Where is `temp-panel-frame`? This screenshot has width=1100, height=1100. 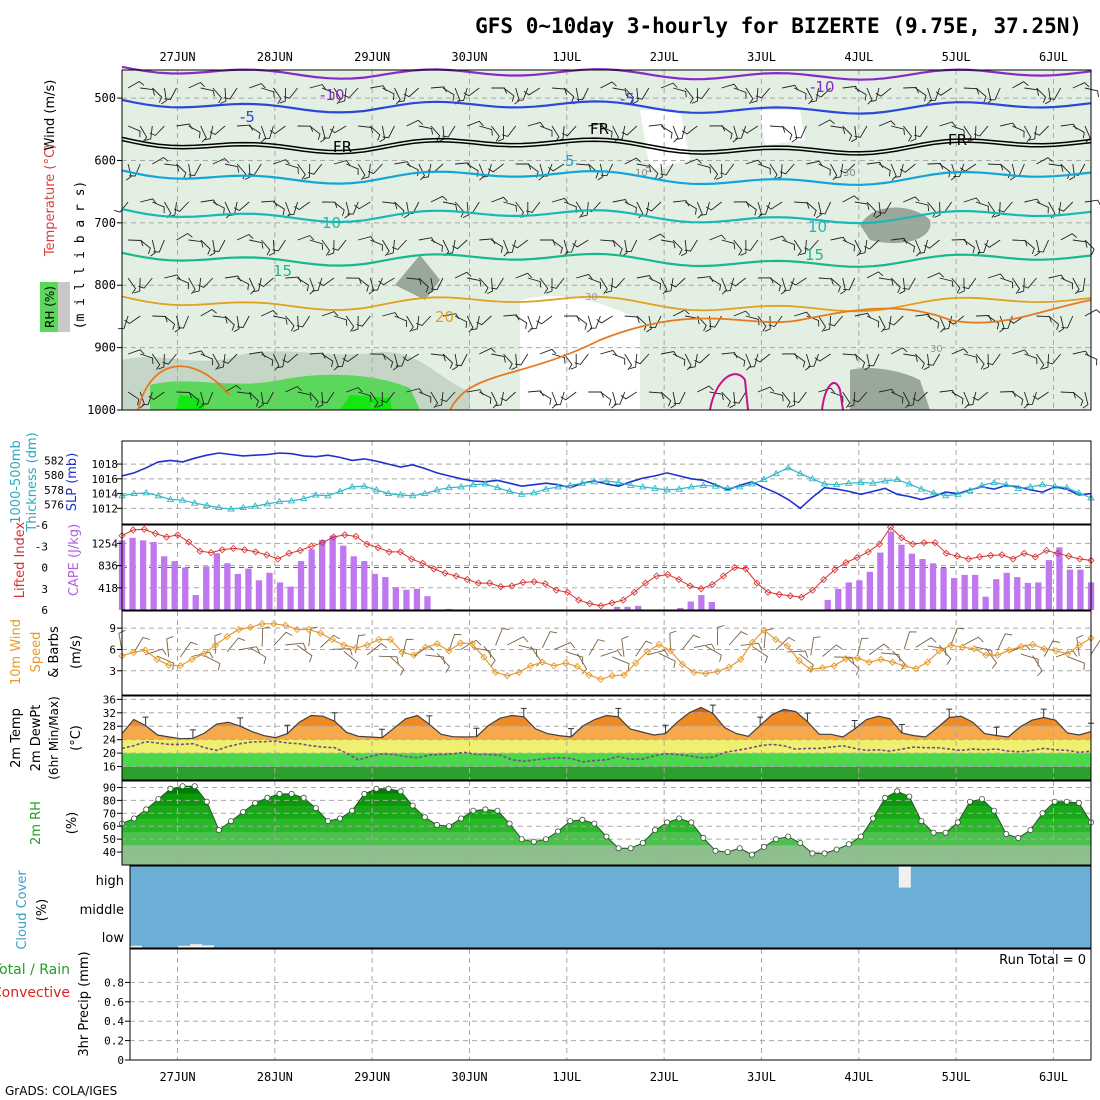
temp-panel-frame is located at coordinates (606, 738).